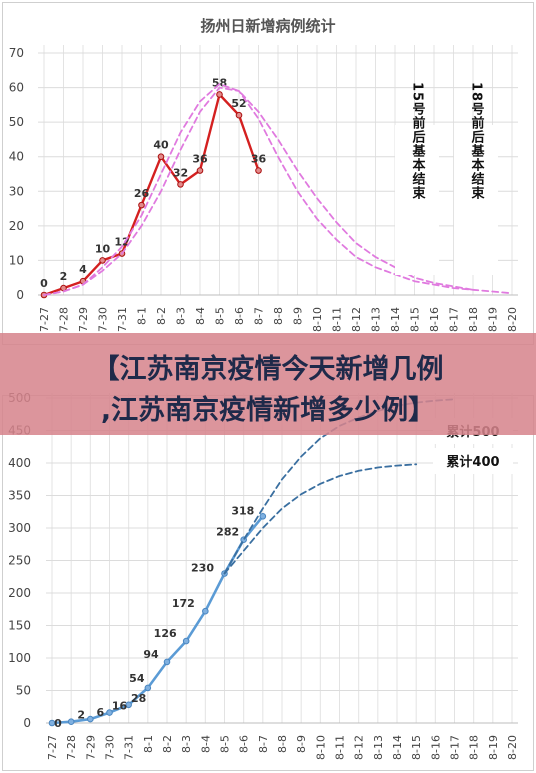  Describe the element at coordinates (151, 654) in the screenshot. I see `chart2-data-label: 94` at that location.